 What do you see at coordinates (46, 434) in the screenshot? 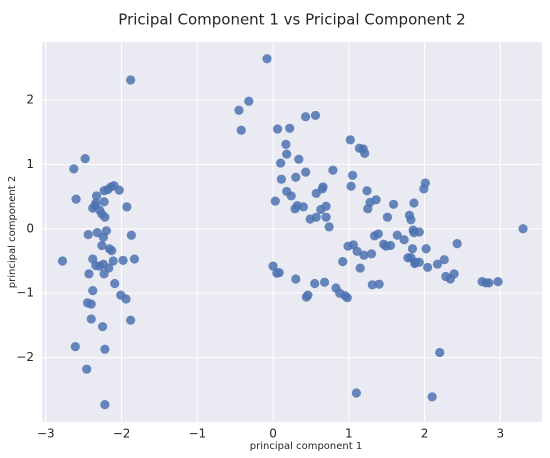
I see `x-tick-label: −3` at bounding box center [46, 434].